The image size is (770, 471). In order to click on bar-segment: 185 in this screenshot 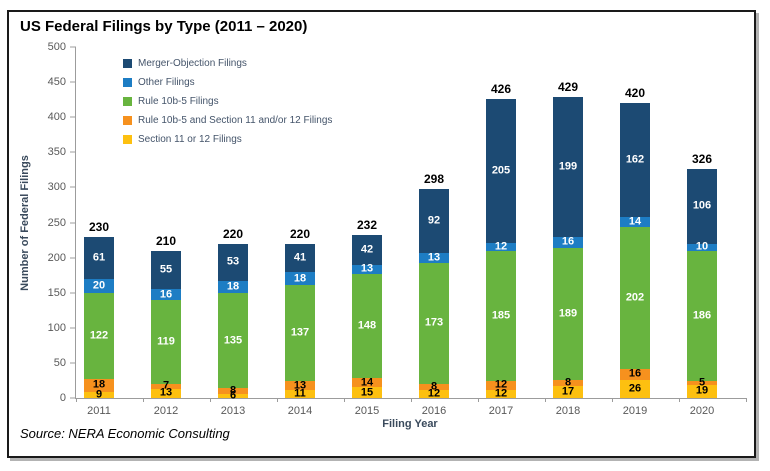, I will do `click(501, 316)`.